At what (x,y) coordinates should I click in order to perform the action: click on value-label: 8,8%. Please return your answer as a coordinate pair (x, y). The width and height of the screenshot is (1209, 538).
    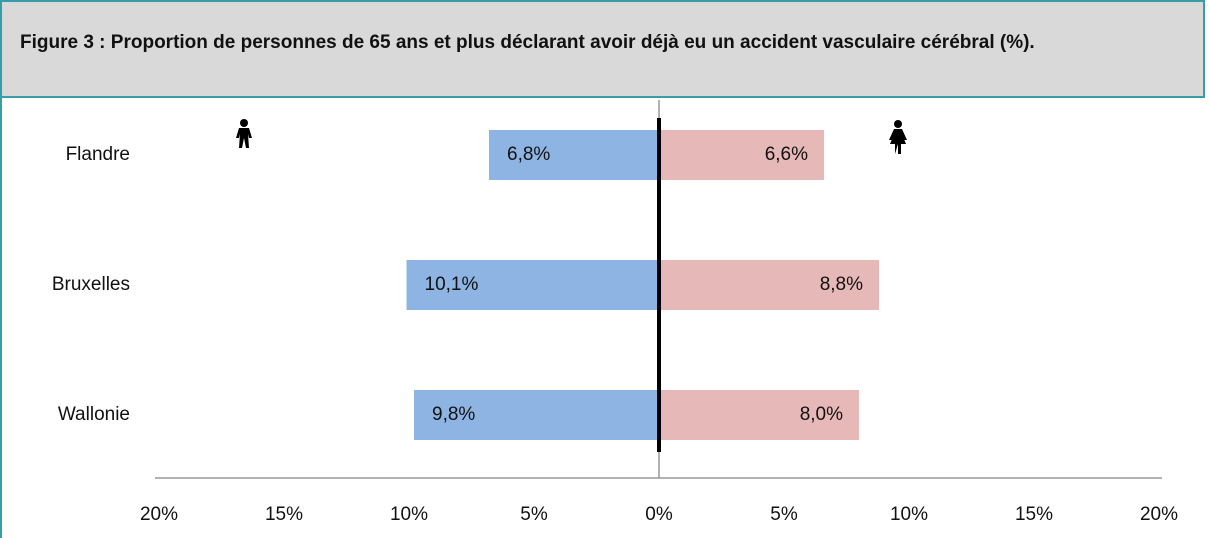
    Looking at the image, I should click on (841, 284).